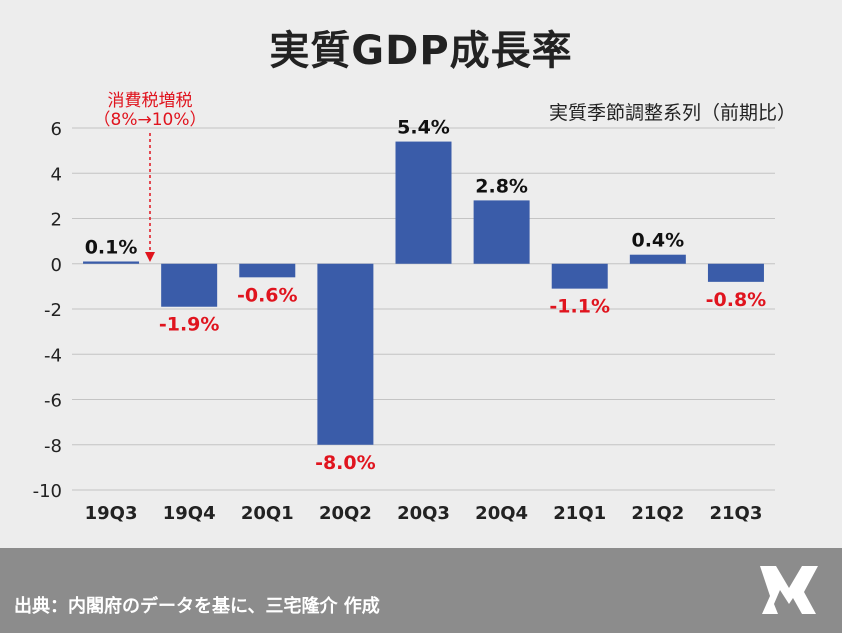 The width and height of the screenshot is (842, 633). Describe the element at coordinates (56, 174) in the screenshot. I see `y-tick-label: 4` at that location.